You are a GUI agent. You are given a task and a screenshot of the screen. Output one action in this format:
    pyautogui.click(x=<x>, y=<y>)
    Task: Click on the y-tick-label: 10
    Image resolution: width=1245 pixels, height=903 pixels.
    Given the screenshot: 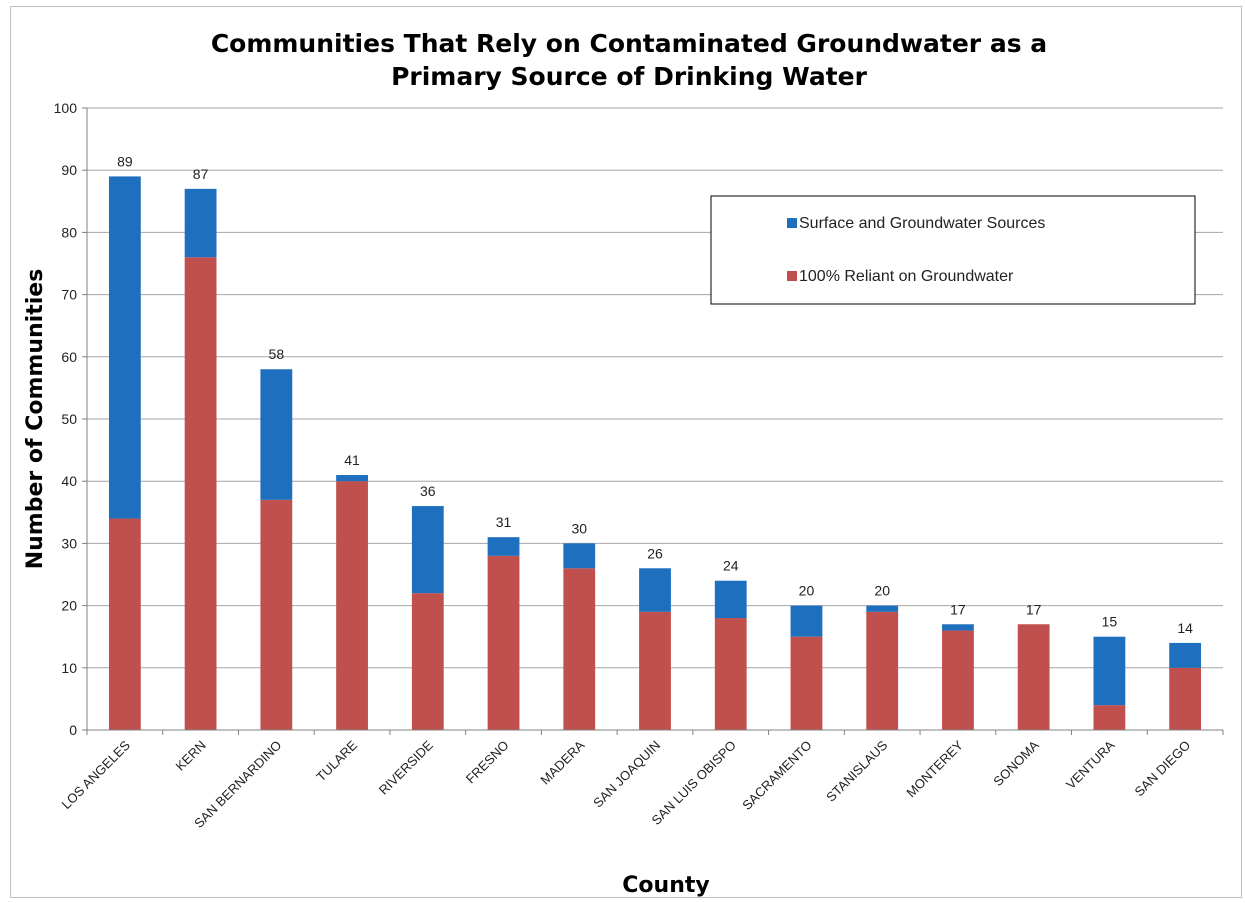 What is the action you would take?
    pyautogui.click(x=69, y=668)
    